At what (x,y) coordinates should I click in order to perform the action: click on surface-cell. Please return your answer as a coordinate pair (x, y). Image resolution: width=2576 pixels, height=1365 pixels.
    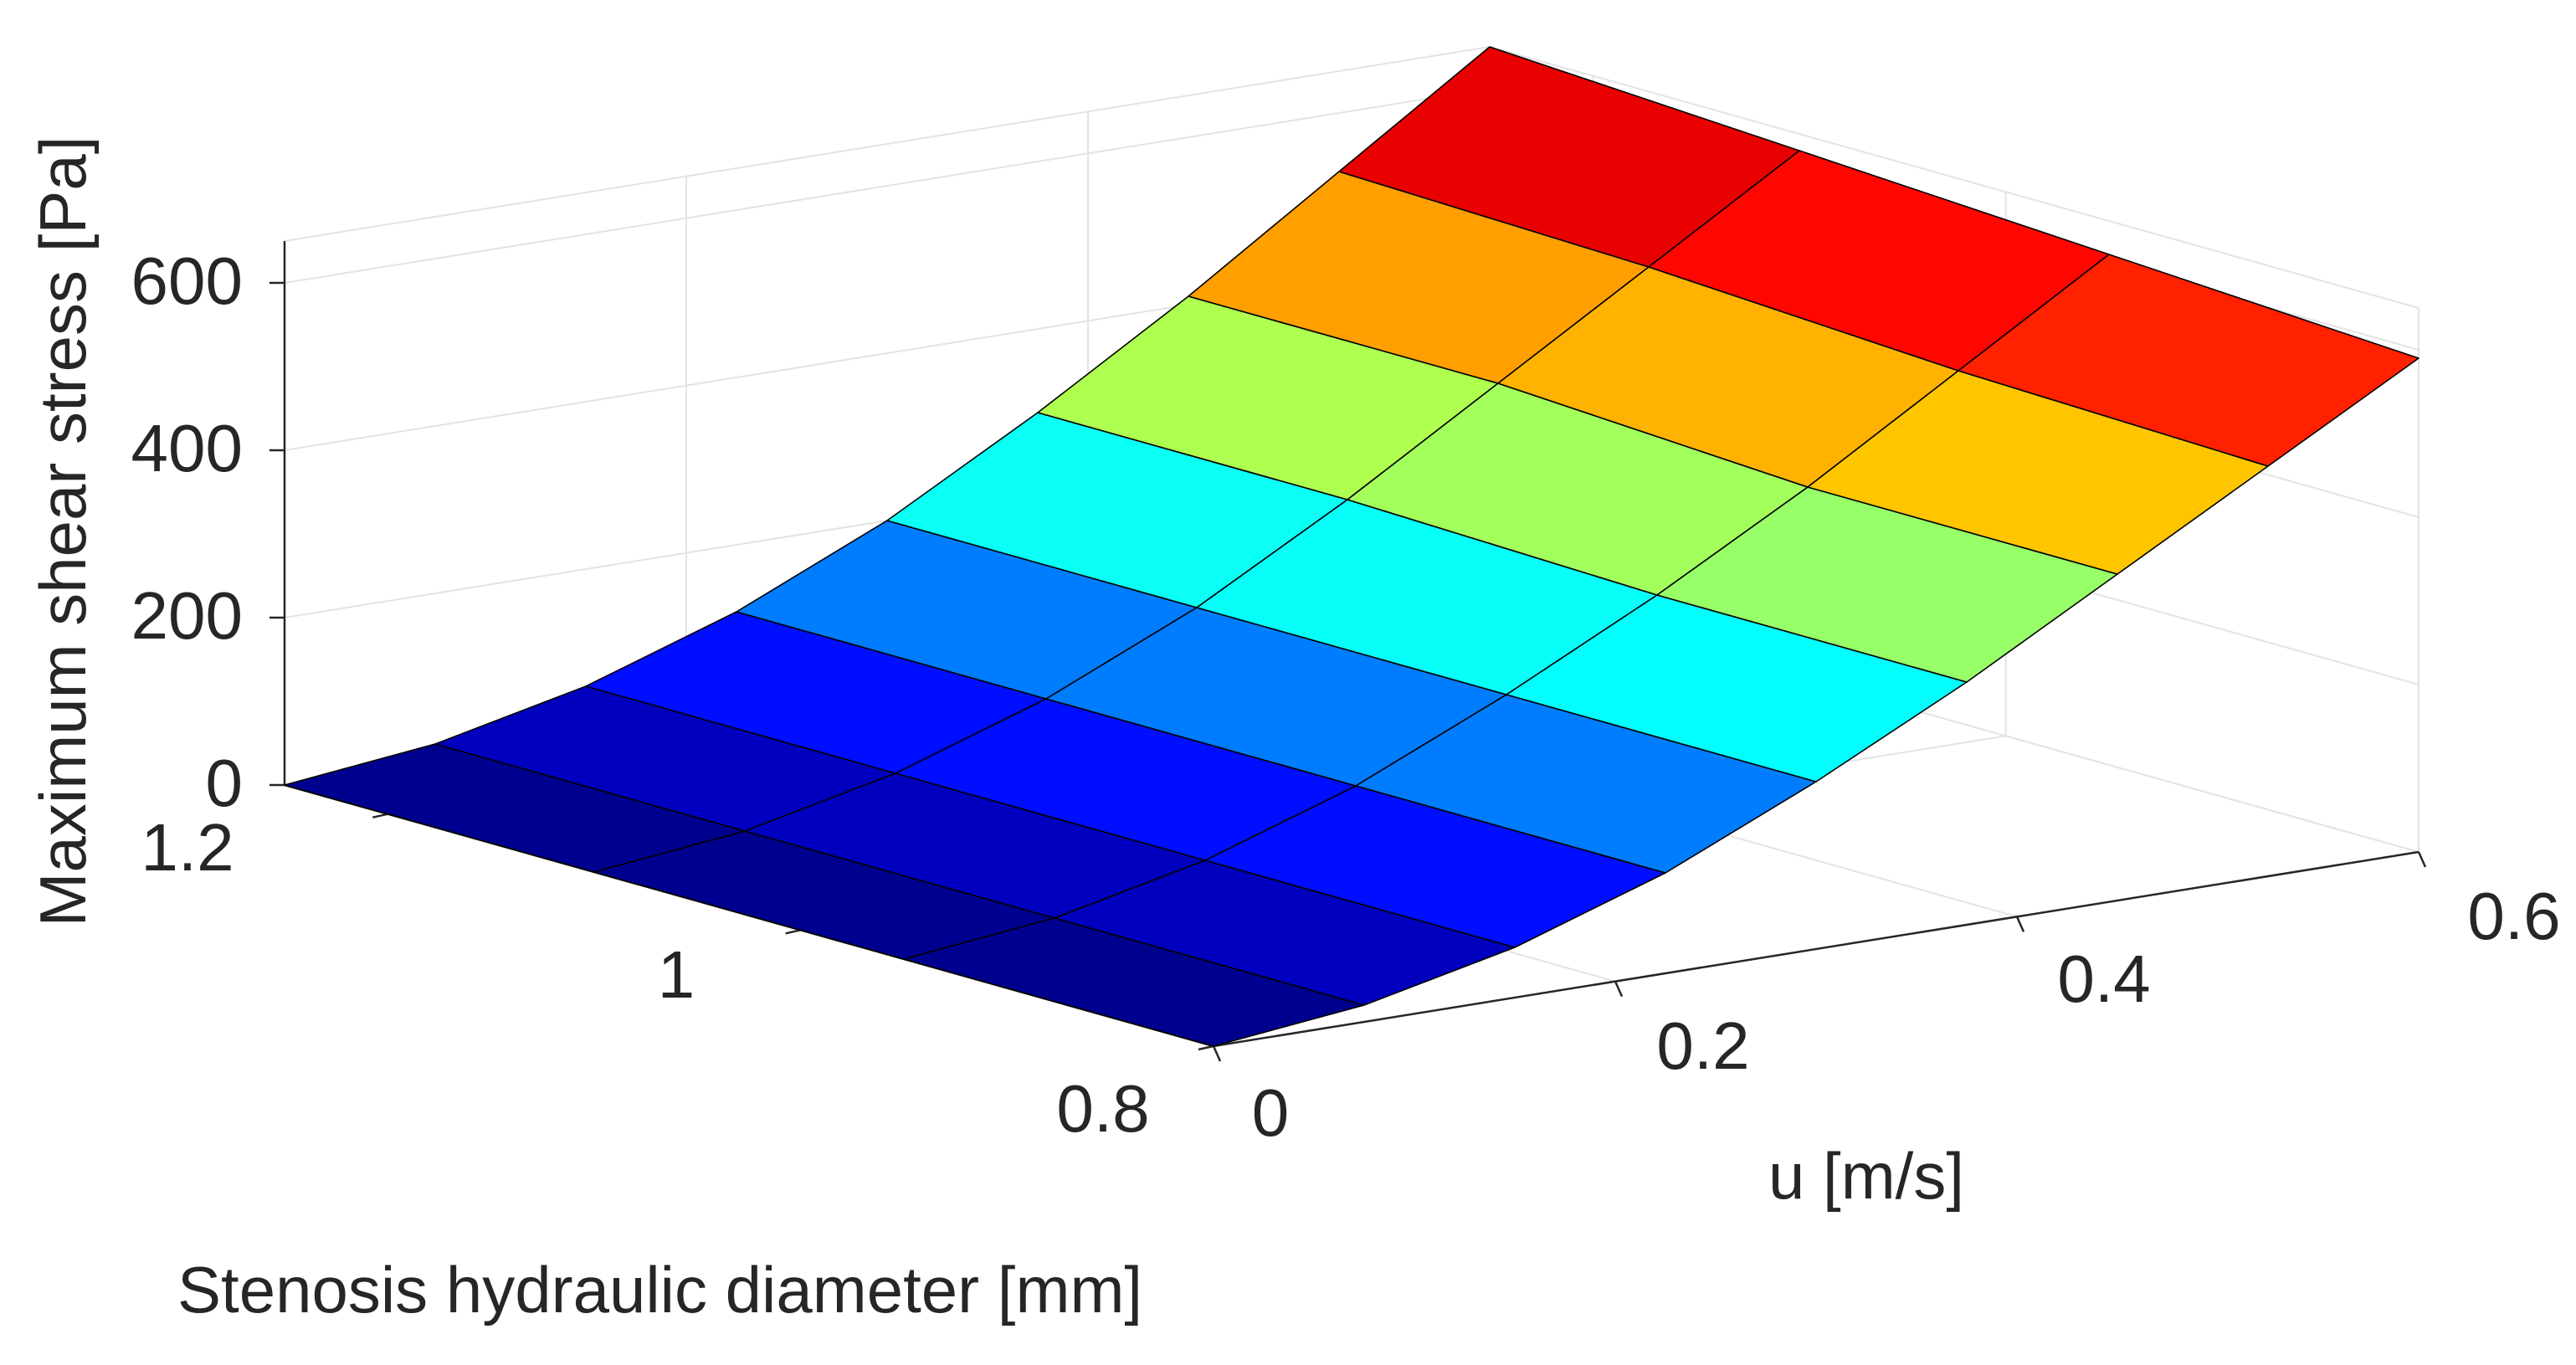
    Looking at the image, I should click on (2188, 360).